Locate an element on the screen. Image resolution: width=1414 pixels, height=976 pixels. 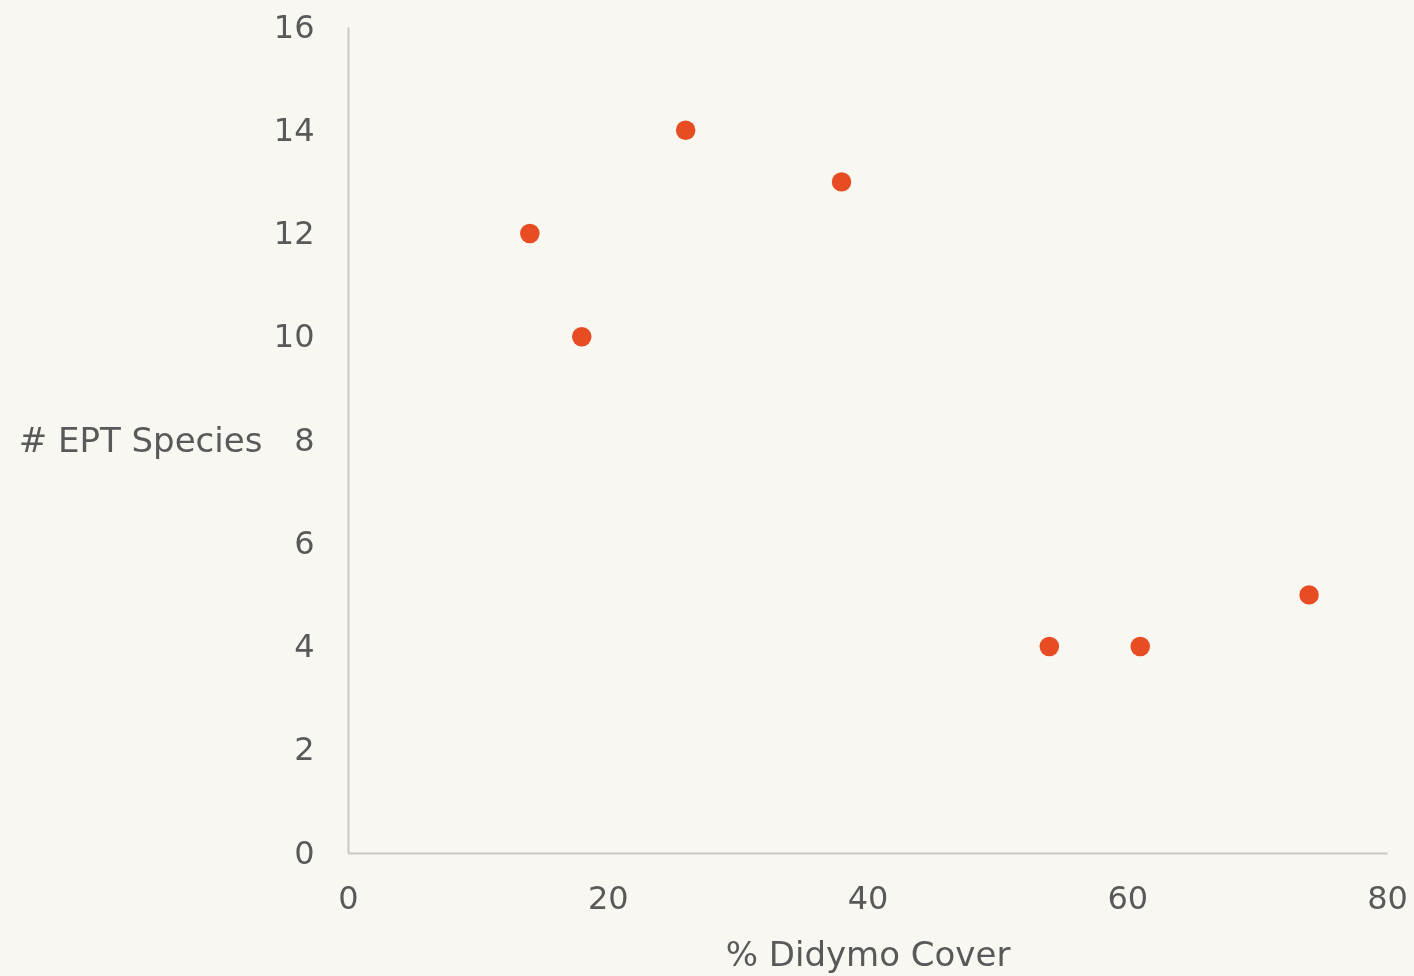
x-tick-label: 80 is located at coordinates (1387, 897).